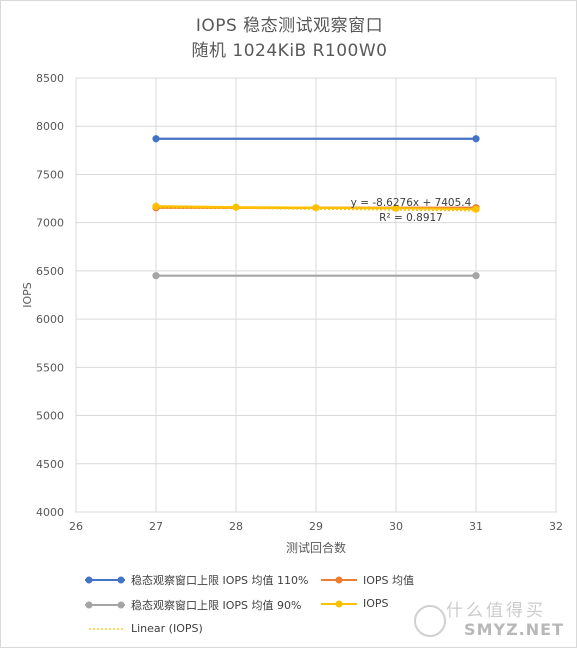  I want to click on legend-item-iops: IOPS, so click(354, 603).